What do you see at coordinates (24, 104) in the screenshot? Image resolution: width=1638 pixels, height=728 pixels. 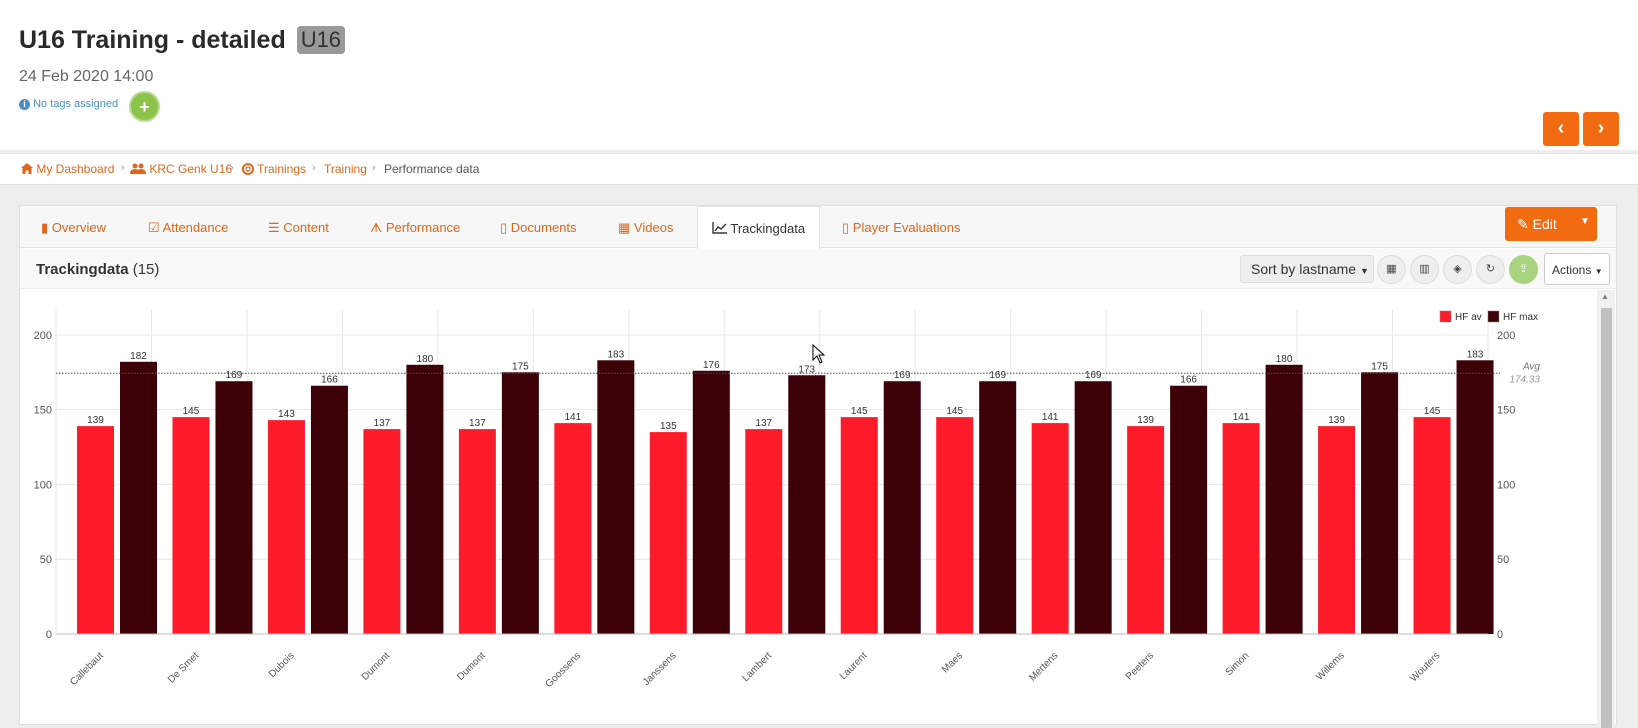 I see `info-icon: i` at bounding box center [24, 104].